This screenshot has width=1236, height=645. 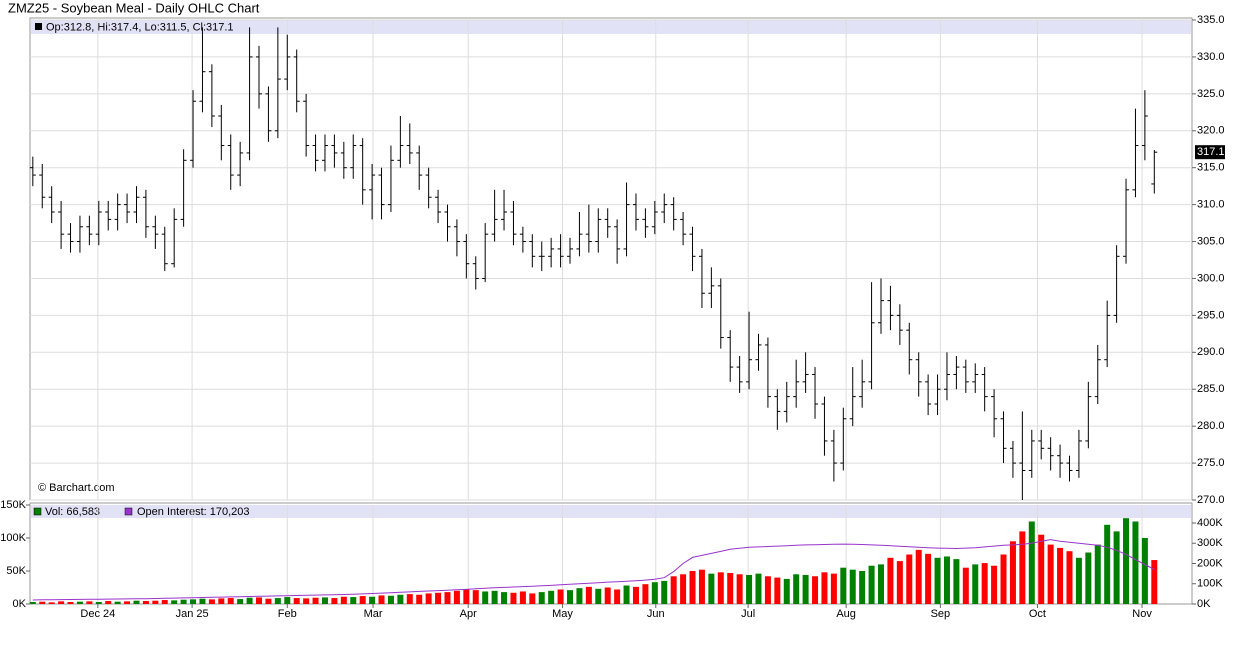 What do you see at coordinates (1211, 168) in the screenshot?
I see `y-tick-label: 315.0` at bounding box center [1211, 168].